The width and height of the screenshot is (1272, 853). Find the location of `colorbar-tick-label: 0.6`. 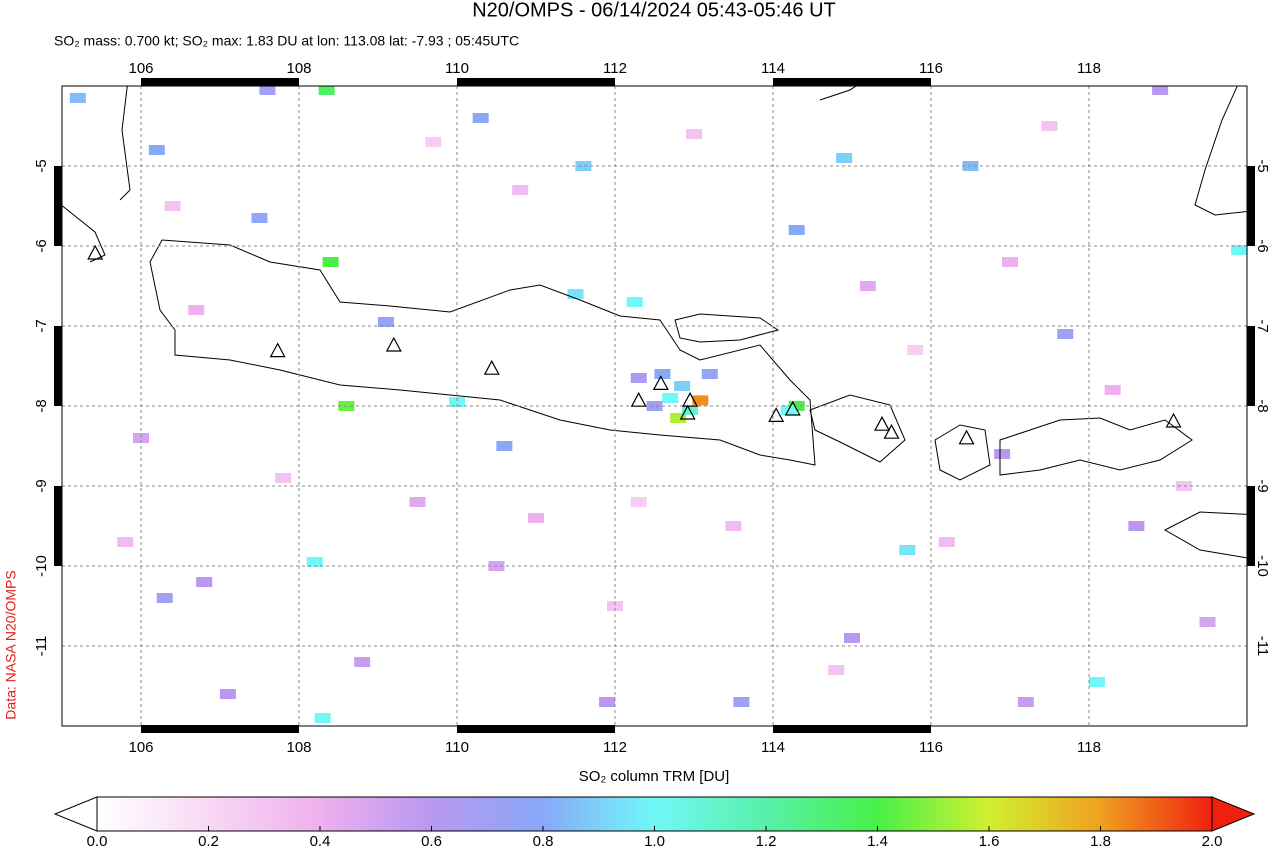

colorbar-tick-label: 0.6 is located at coordinates (431, 841).